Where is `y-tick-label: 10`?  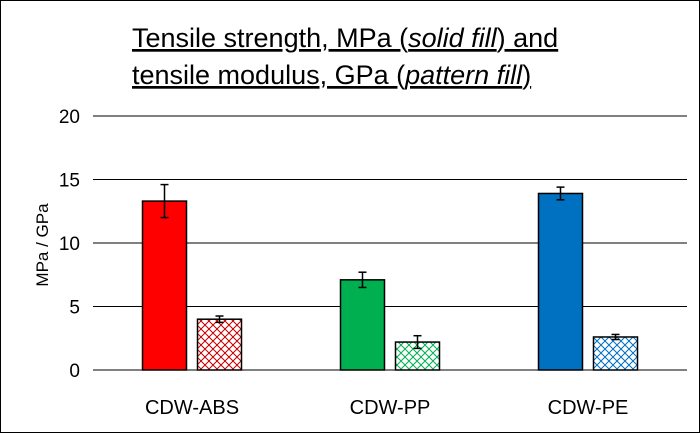
y-tick-label: 10 is located at coordinates (69, 244).